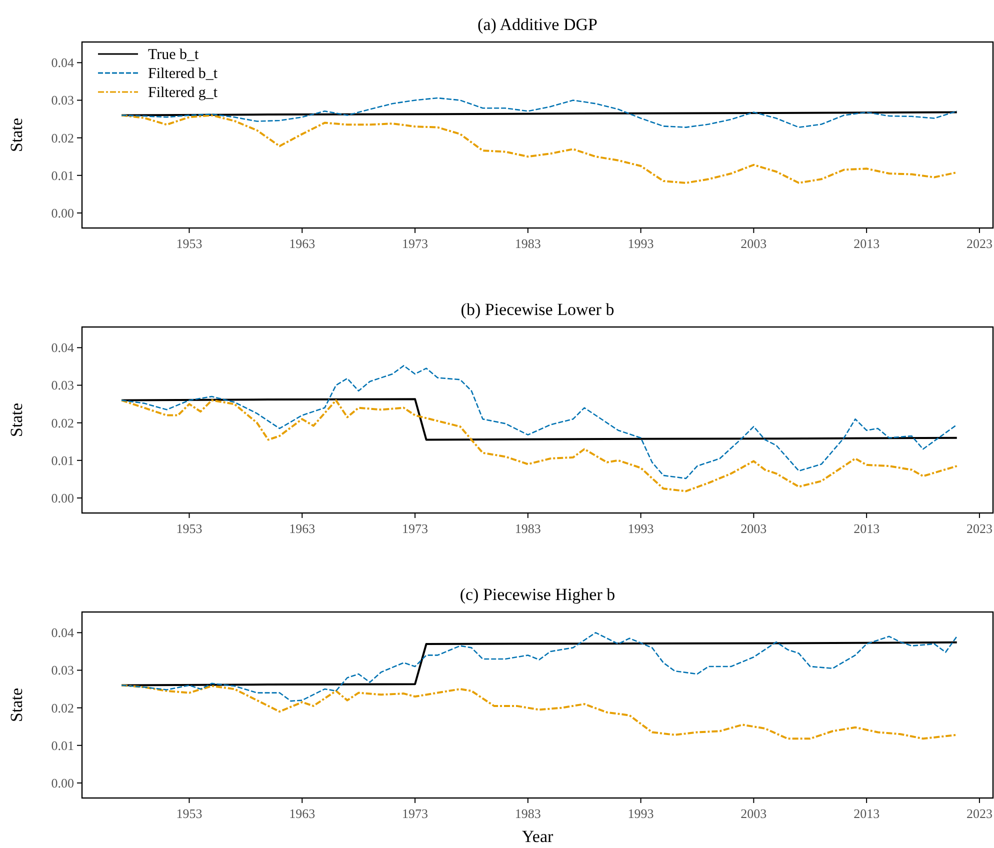 The image size is (994, 848). What do you see at coordinates (538, 24) in the screenshot?
I see `chart-title: (a) Additive DGP` at bounding box center [538, 24].